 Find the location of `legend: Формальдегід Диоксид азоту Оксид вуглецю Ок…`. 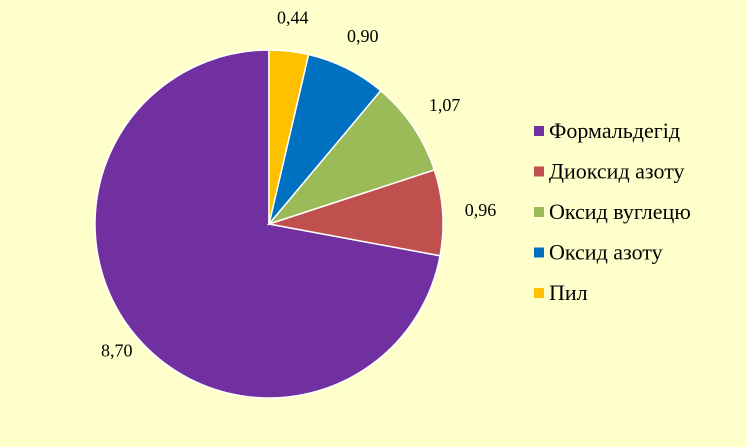

legend: Формальдегід Диоксид азоту Оксид вуглецю Ок… is located at coordinates (612, 211).